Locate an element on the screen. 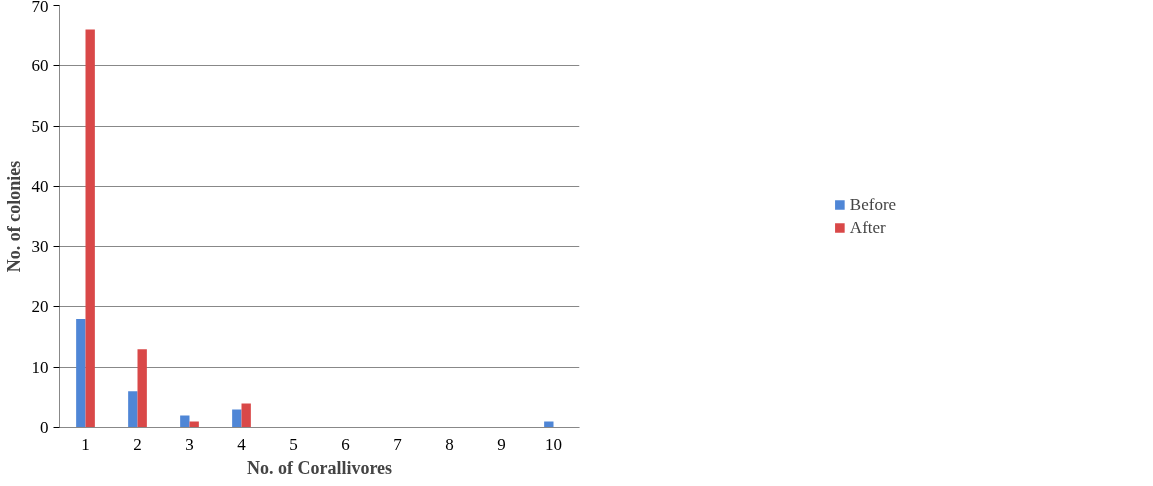  legend-label: After is located at coordinates (867, 227).